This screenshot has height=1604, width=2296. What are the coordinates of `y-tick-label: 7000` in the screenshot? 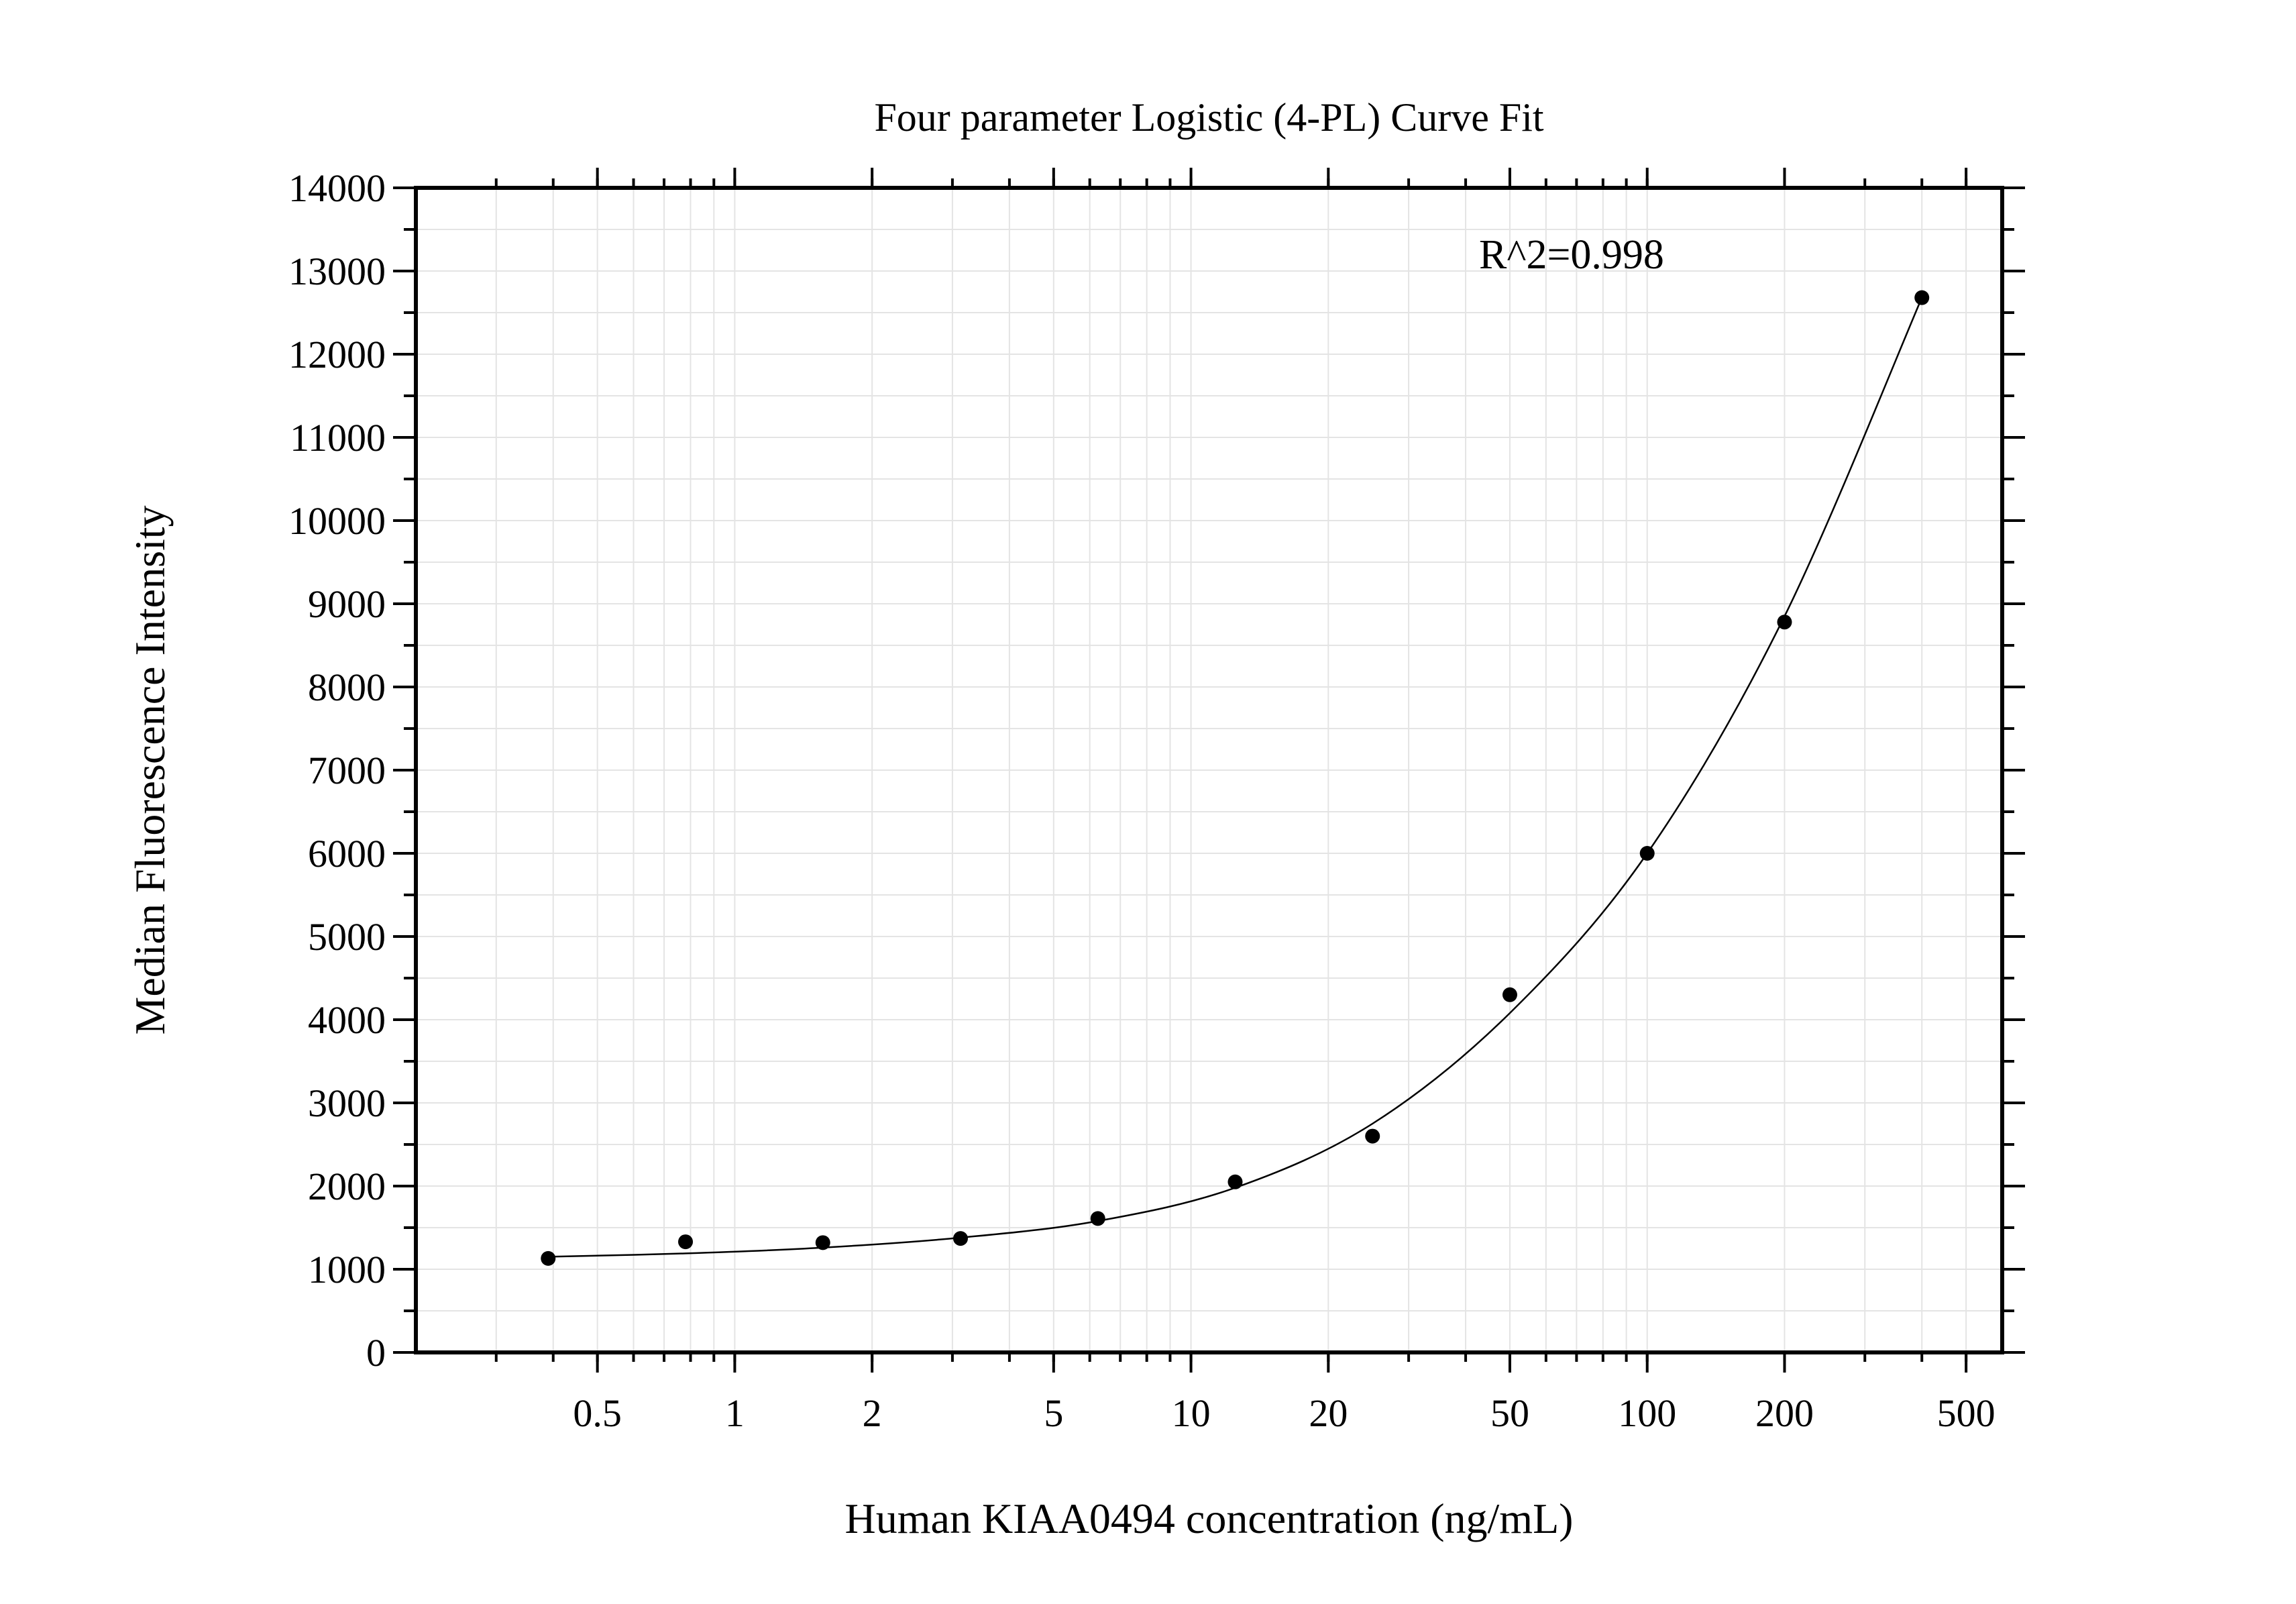 It's located at (347, 771).